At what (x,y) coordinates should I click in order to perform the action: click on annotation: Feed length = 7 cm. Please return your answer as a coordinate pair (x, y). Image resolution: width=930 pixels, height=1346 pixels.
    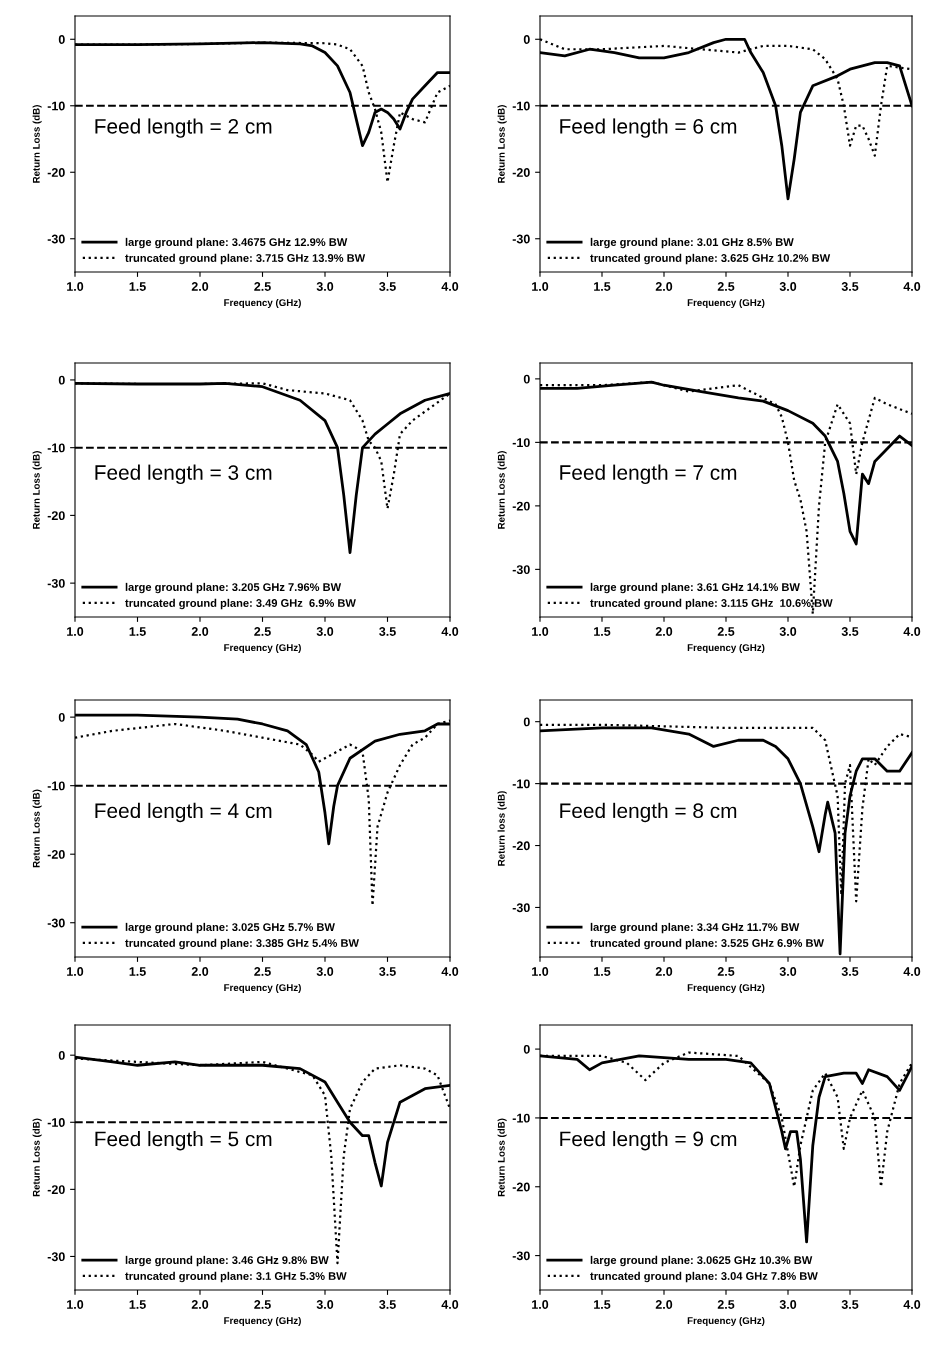
    Looking at the image, I should click on (648, 474).